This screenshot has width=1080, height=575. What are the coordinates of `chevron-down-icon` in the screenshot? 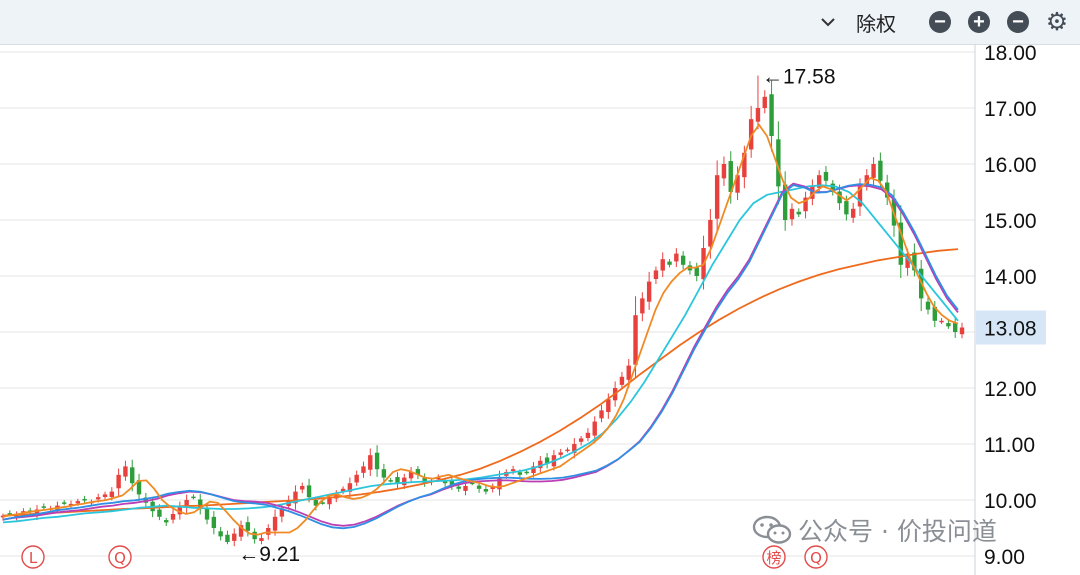 It's located at (828, 22).